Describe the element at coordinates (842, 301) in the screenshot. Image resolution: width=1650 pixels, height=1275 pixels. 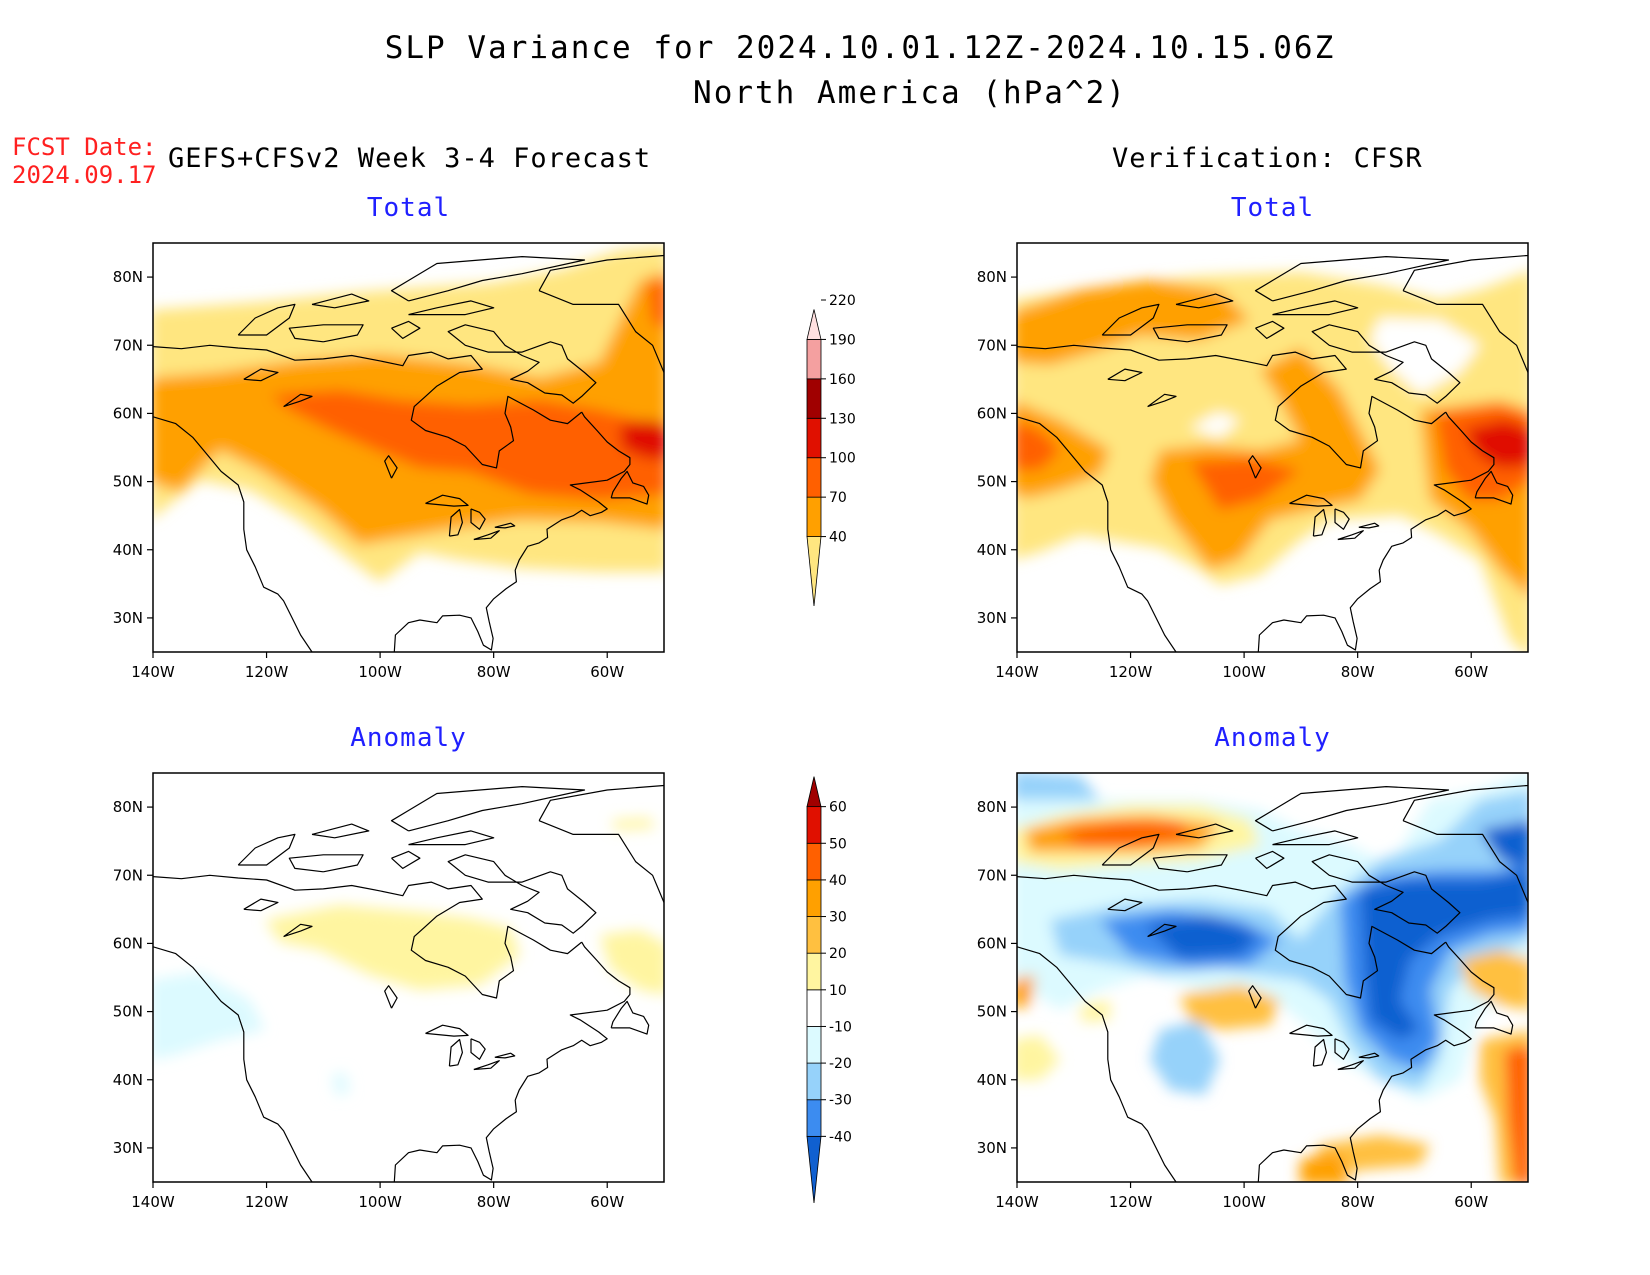
I see `total-colorbar-label: 220` at that location.